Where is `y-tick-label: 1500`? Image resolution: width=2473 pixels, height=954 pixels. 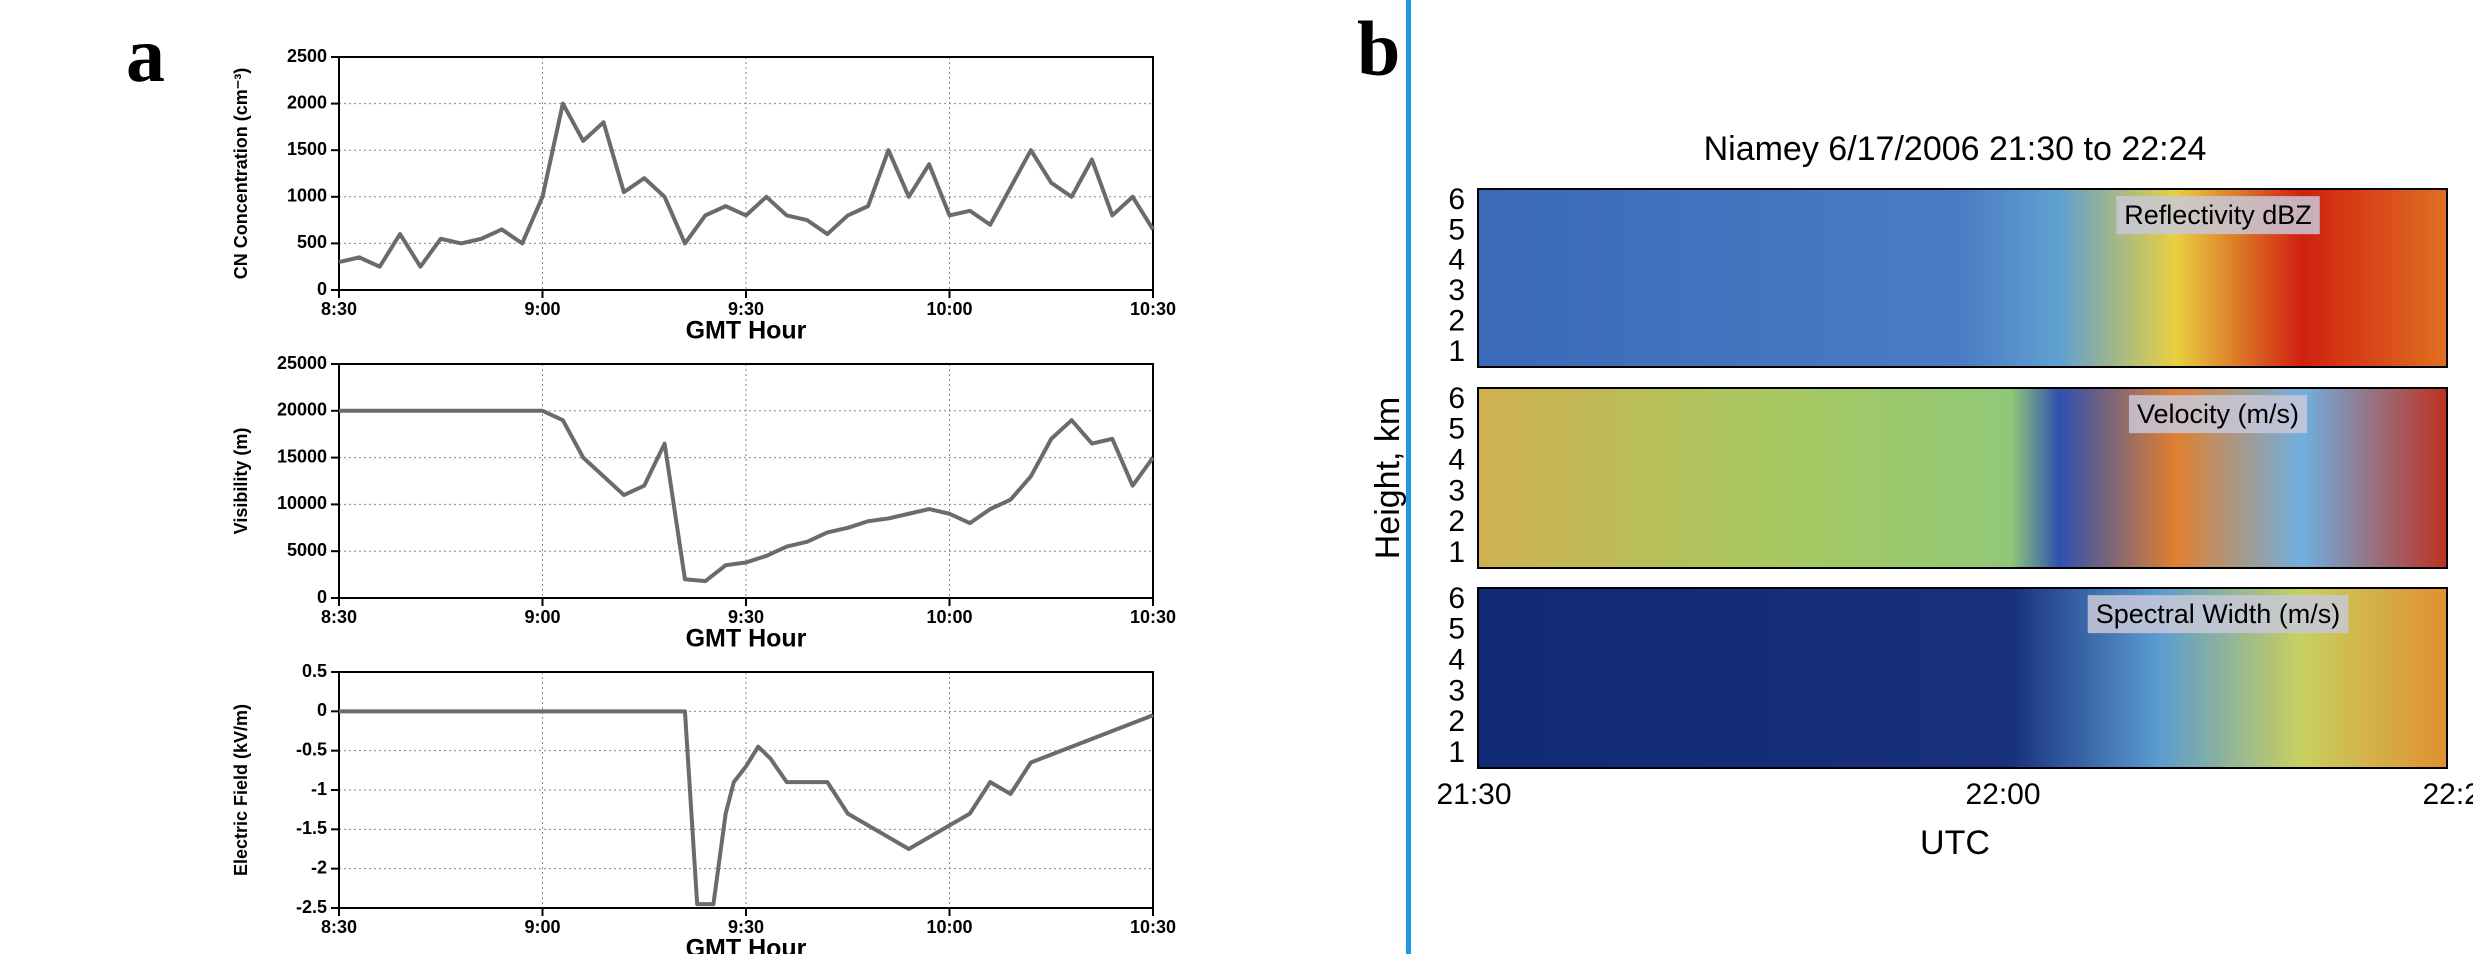
y-tick-label: 1500 is located at coordinates (307, 149).